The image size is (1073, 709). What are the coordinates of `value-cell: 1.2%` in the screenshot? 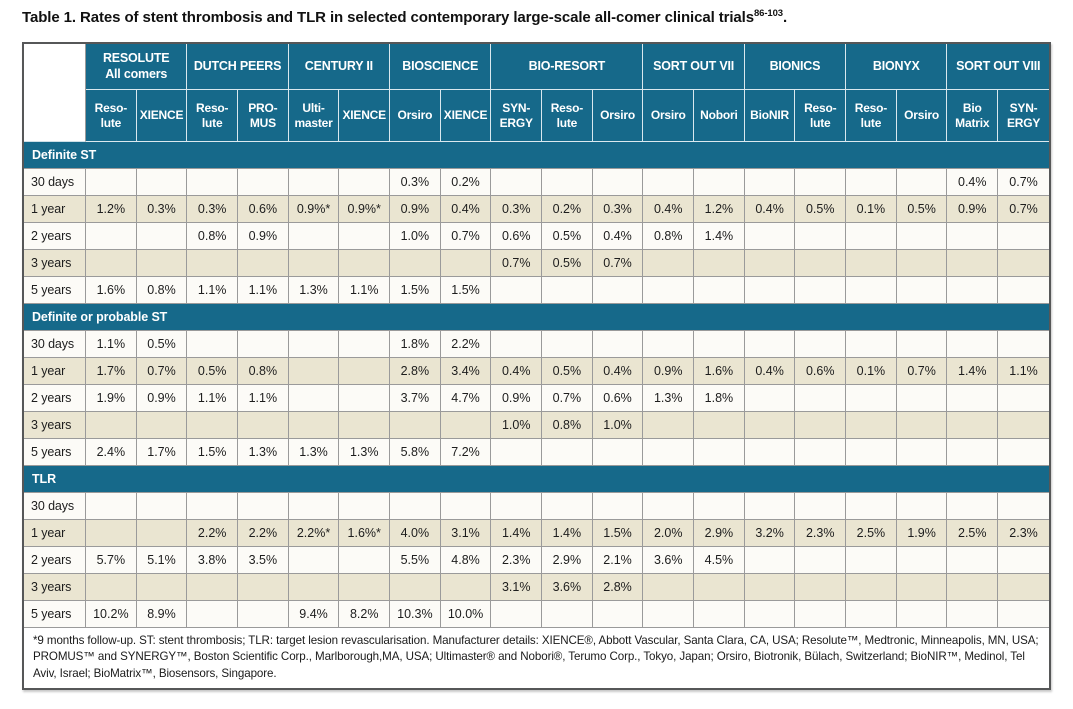 It's located at (111, 209).